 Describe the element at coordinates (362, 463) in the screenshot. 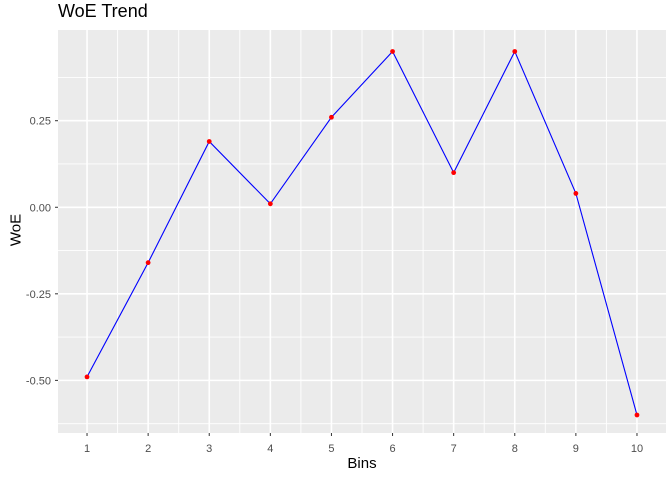

I see `x-axis-title: Bins` at that location.